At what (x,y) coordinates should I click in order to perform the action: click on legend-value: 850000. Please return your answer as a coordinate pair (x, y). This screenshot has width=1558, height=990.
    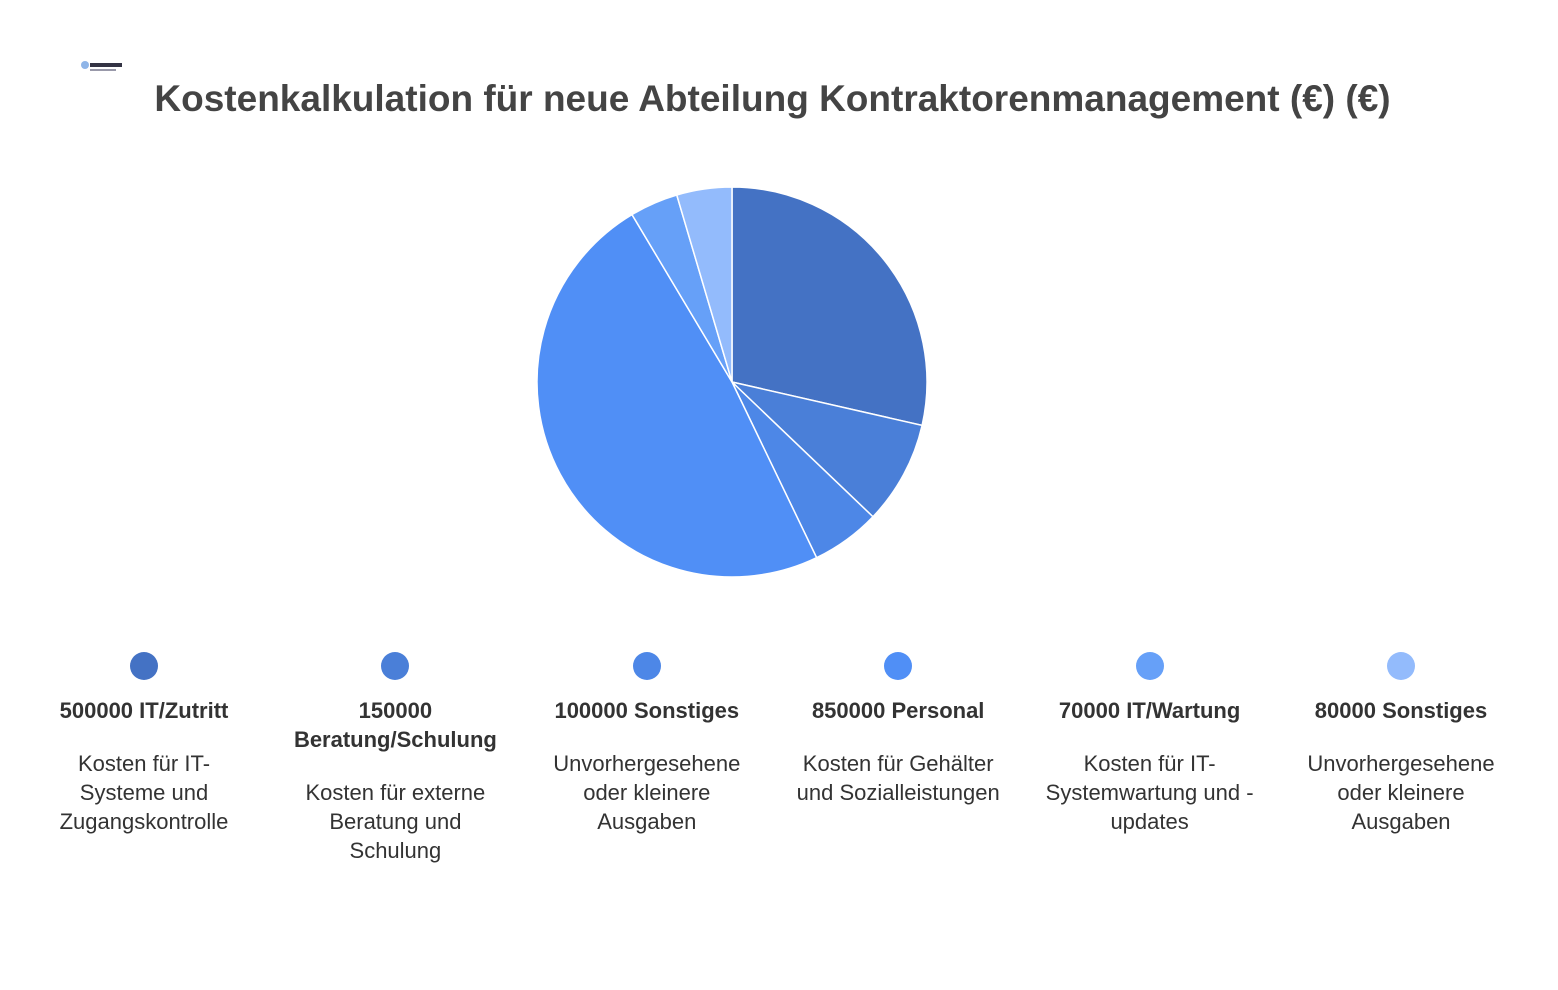
    Looking at the image, I should click on (848, 710).